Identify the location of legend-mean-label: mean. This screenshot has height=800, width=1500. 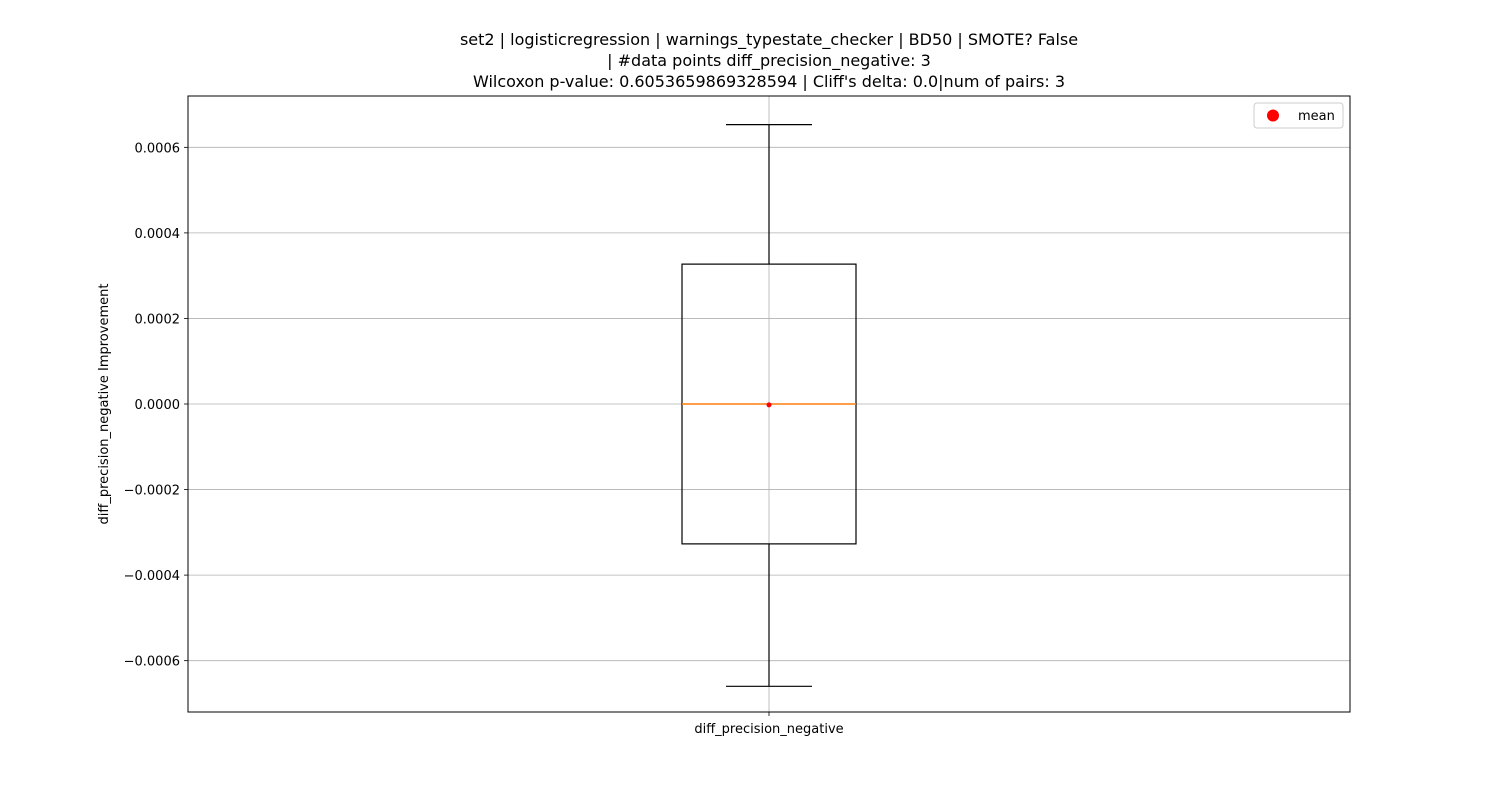
(1316, 116).